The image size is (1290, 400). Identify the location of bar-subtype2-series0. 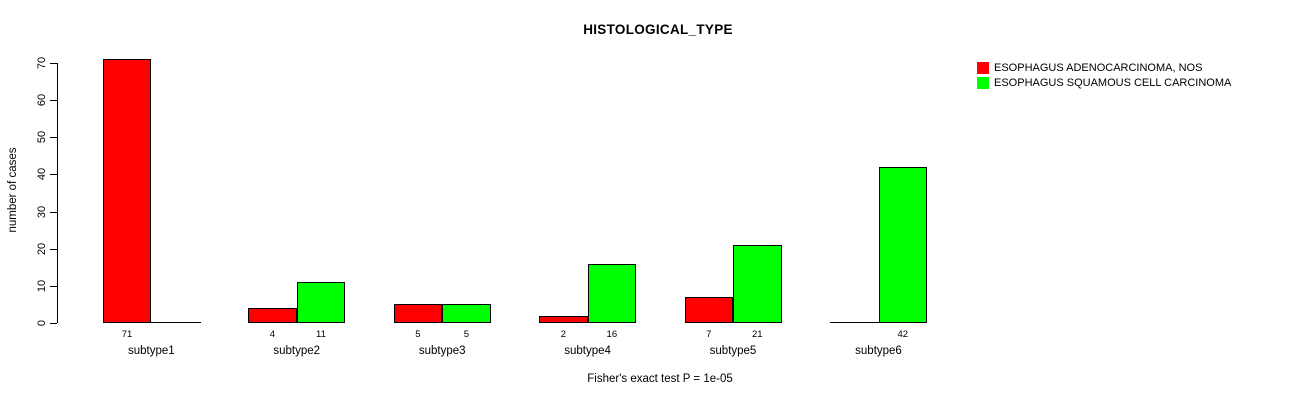
(272, 315).